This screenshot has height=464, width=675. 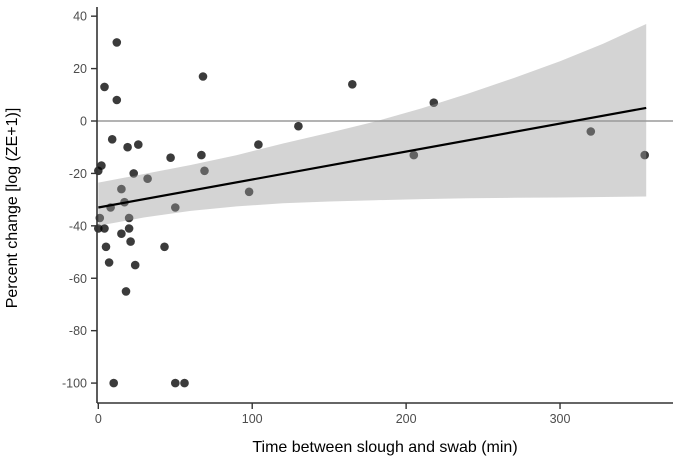 What do you see at coordinates (80, 69) in the screenshot?
I see `y-tick-label: 20` at bounding box center [80, 69].